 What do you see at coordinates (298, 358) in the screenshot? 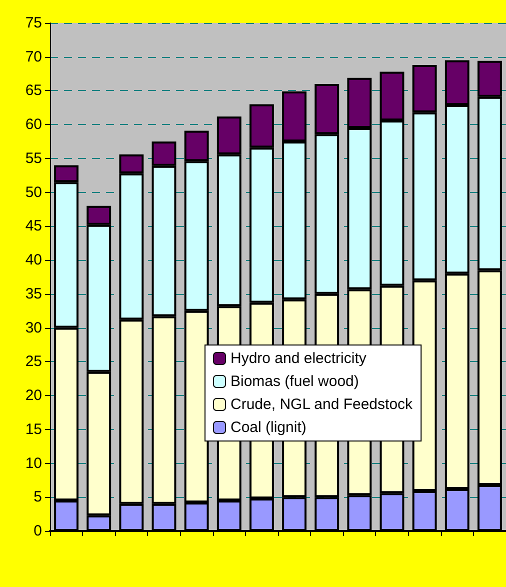
I see `legend-label: Hydro and electricity` at bounding box center [298, 358].